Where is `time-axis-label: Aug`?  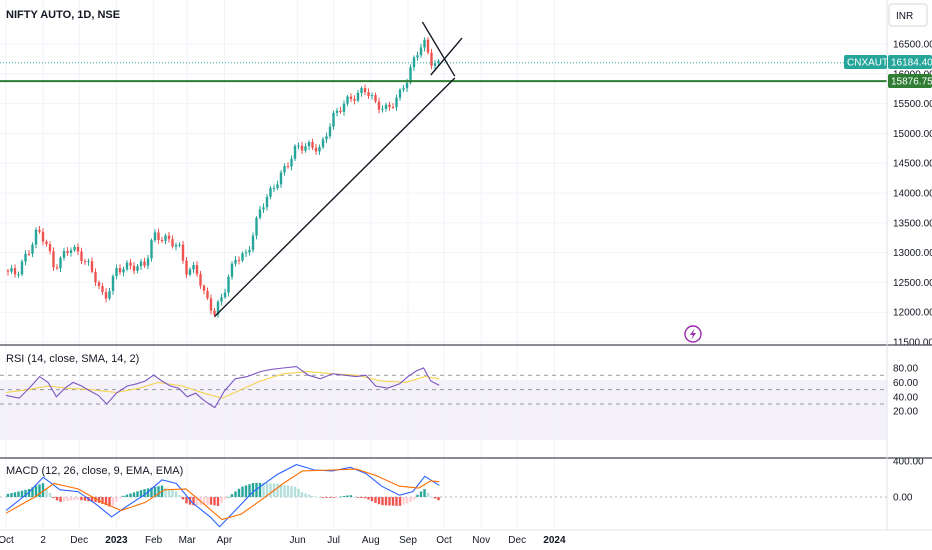 time-axis-label: Aug is located at coordinates (371, 540).